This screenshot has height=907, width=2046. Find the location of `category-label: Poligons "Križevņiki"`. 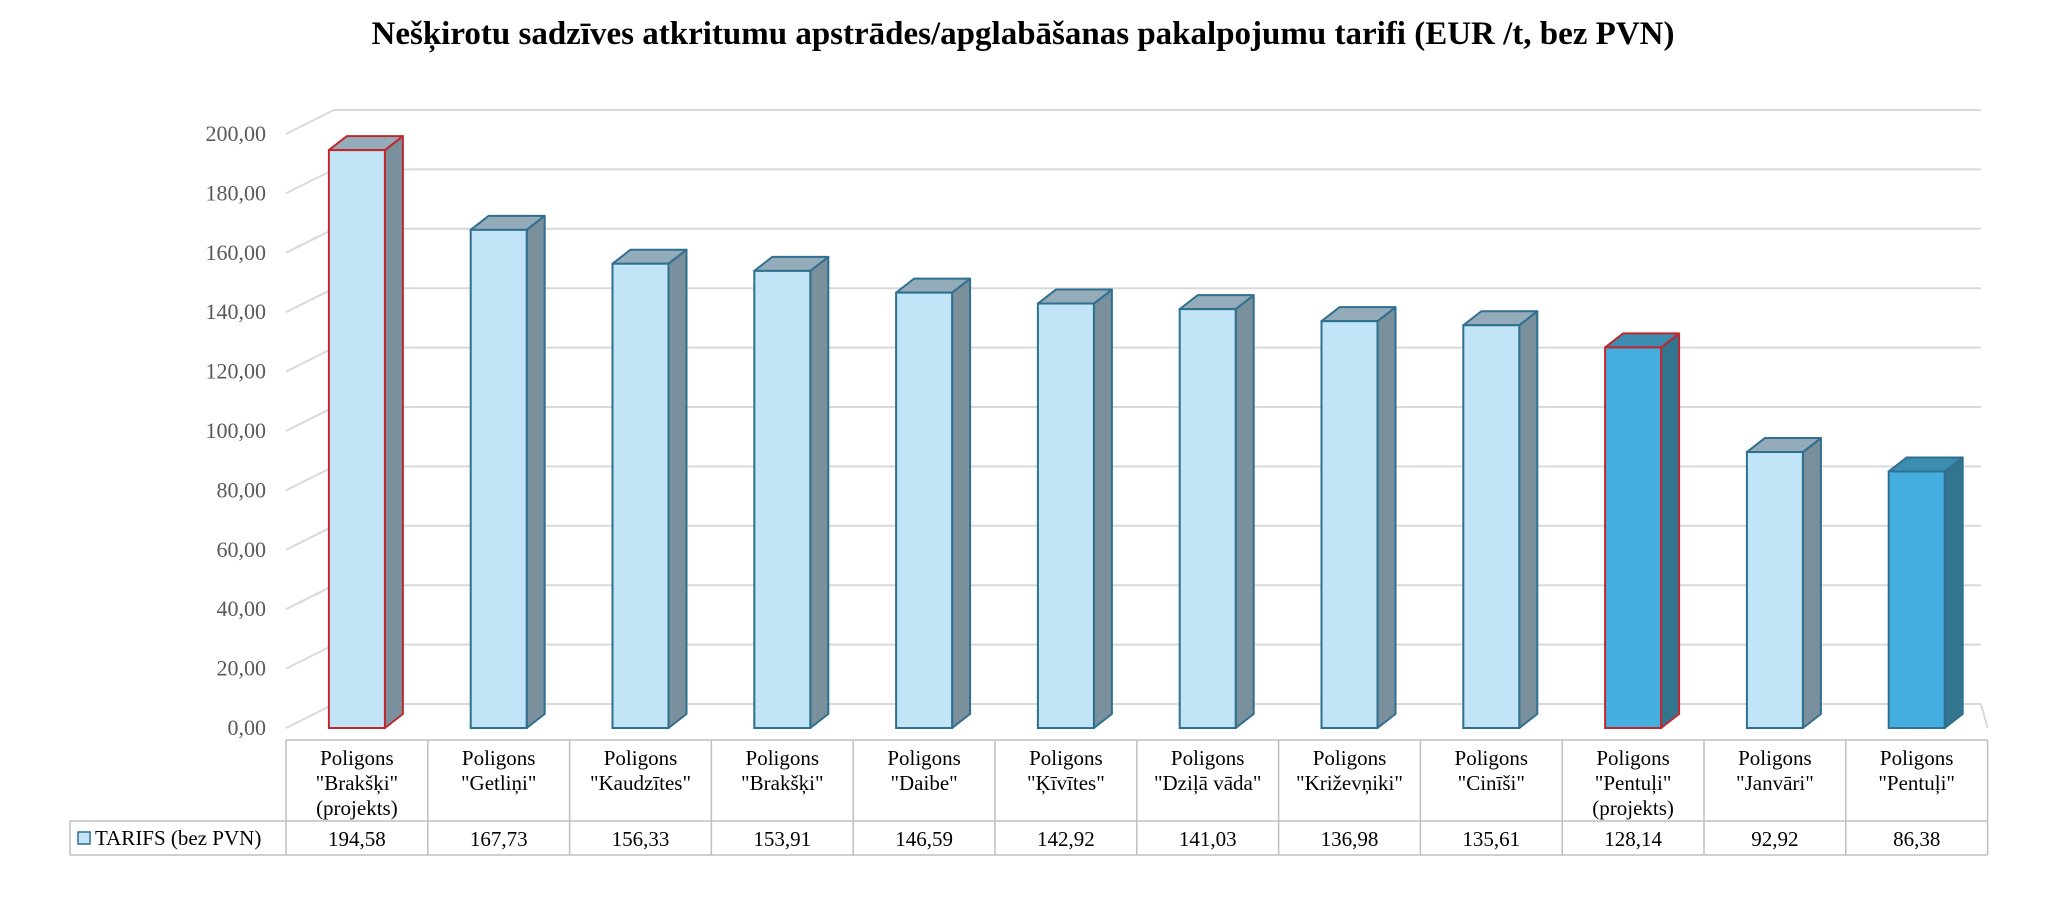

category-label: Poligons "Križevņiki" is located at coordinates (1349, 770).